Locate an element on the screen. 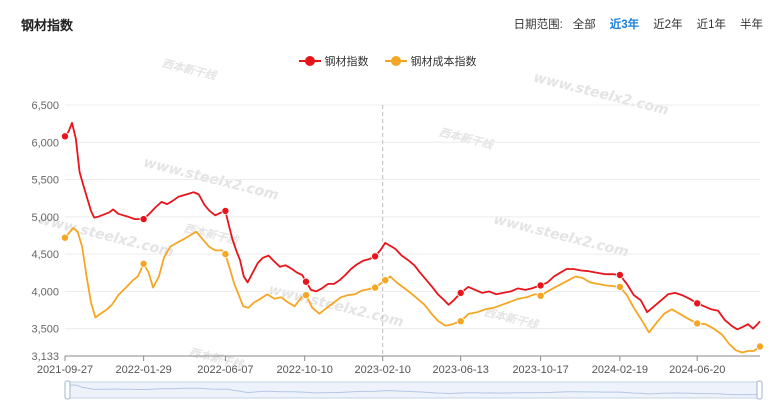 The image size is (775, 411). x-tick-label: 2024-06-20 is located at coordinates (697, 370).